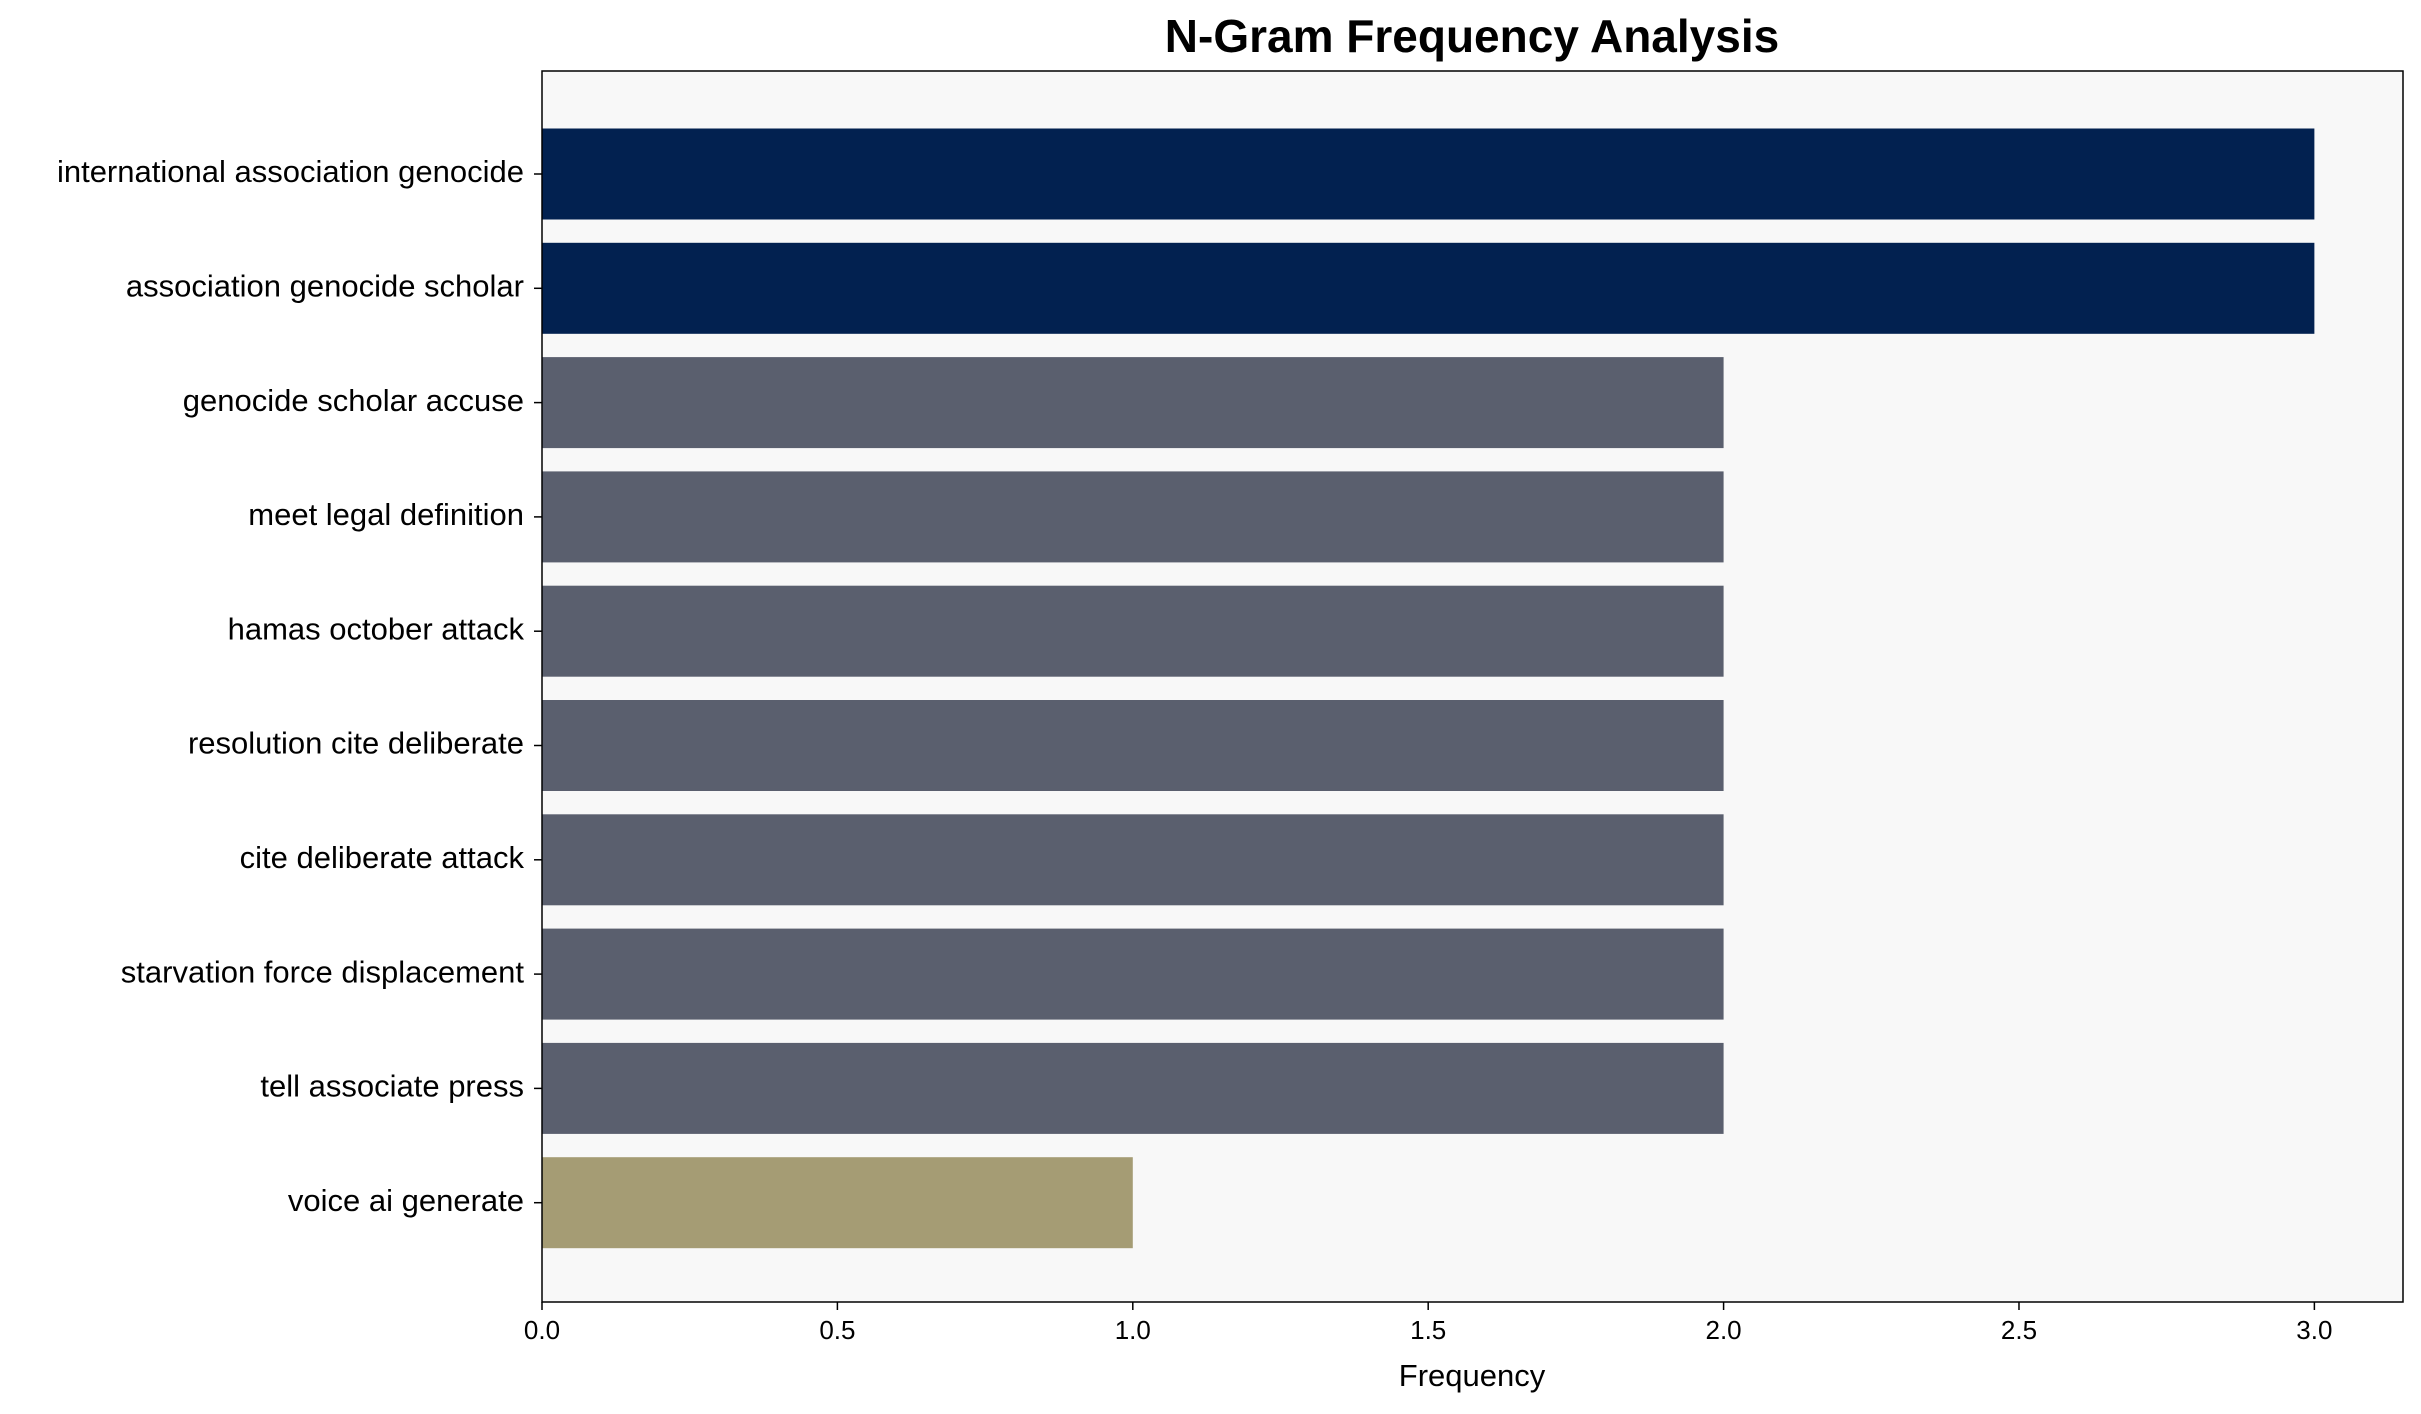 The image size is (2421, 1414). What do you see at coordinates (2019, 1330) in the screenshot?
I see `x-tick-label: 2.5` at bounding box center [2019, 1330].